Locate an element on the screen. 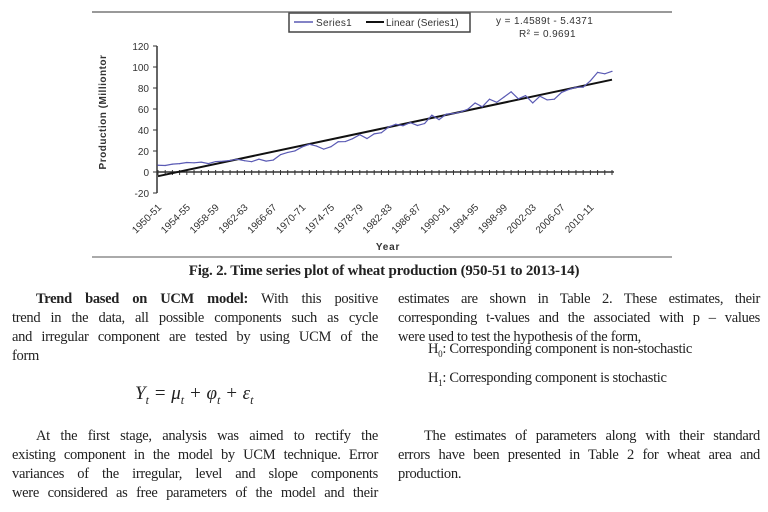 Image resolution: width=768 pixels, height=512 pixels. x-tick-label: 1950-51 is located at coordinates (147, 219).